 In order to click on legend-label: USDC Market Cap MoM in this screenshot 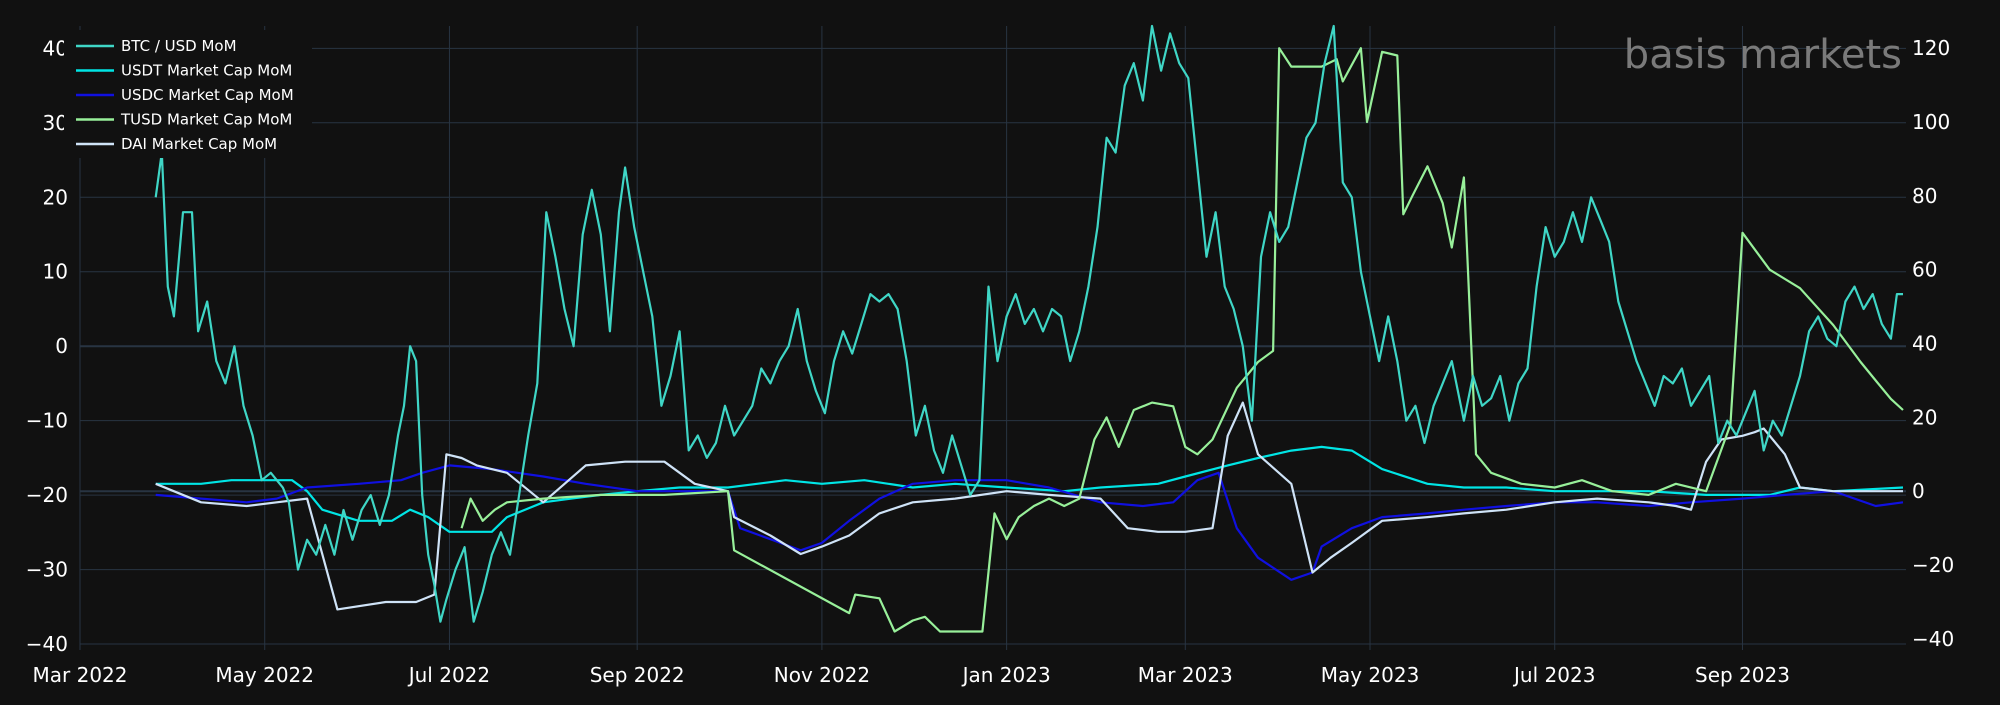, I will do `click(207, 95)`.